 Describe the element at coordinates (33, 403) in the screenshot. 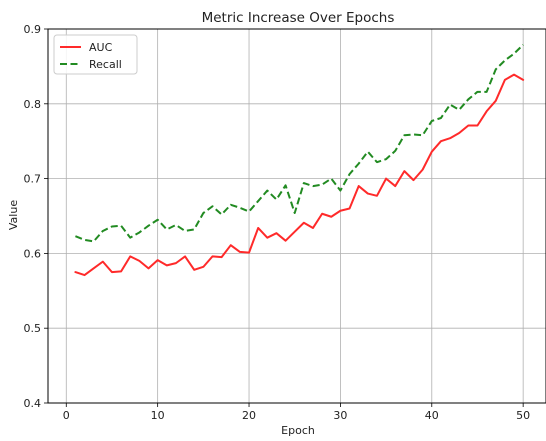

I see `y-tick-label: 0.4` at that location.